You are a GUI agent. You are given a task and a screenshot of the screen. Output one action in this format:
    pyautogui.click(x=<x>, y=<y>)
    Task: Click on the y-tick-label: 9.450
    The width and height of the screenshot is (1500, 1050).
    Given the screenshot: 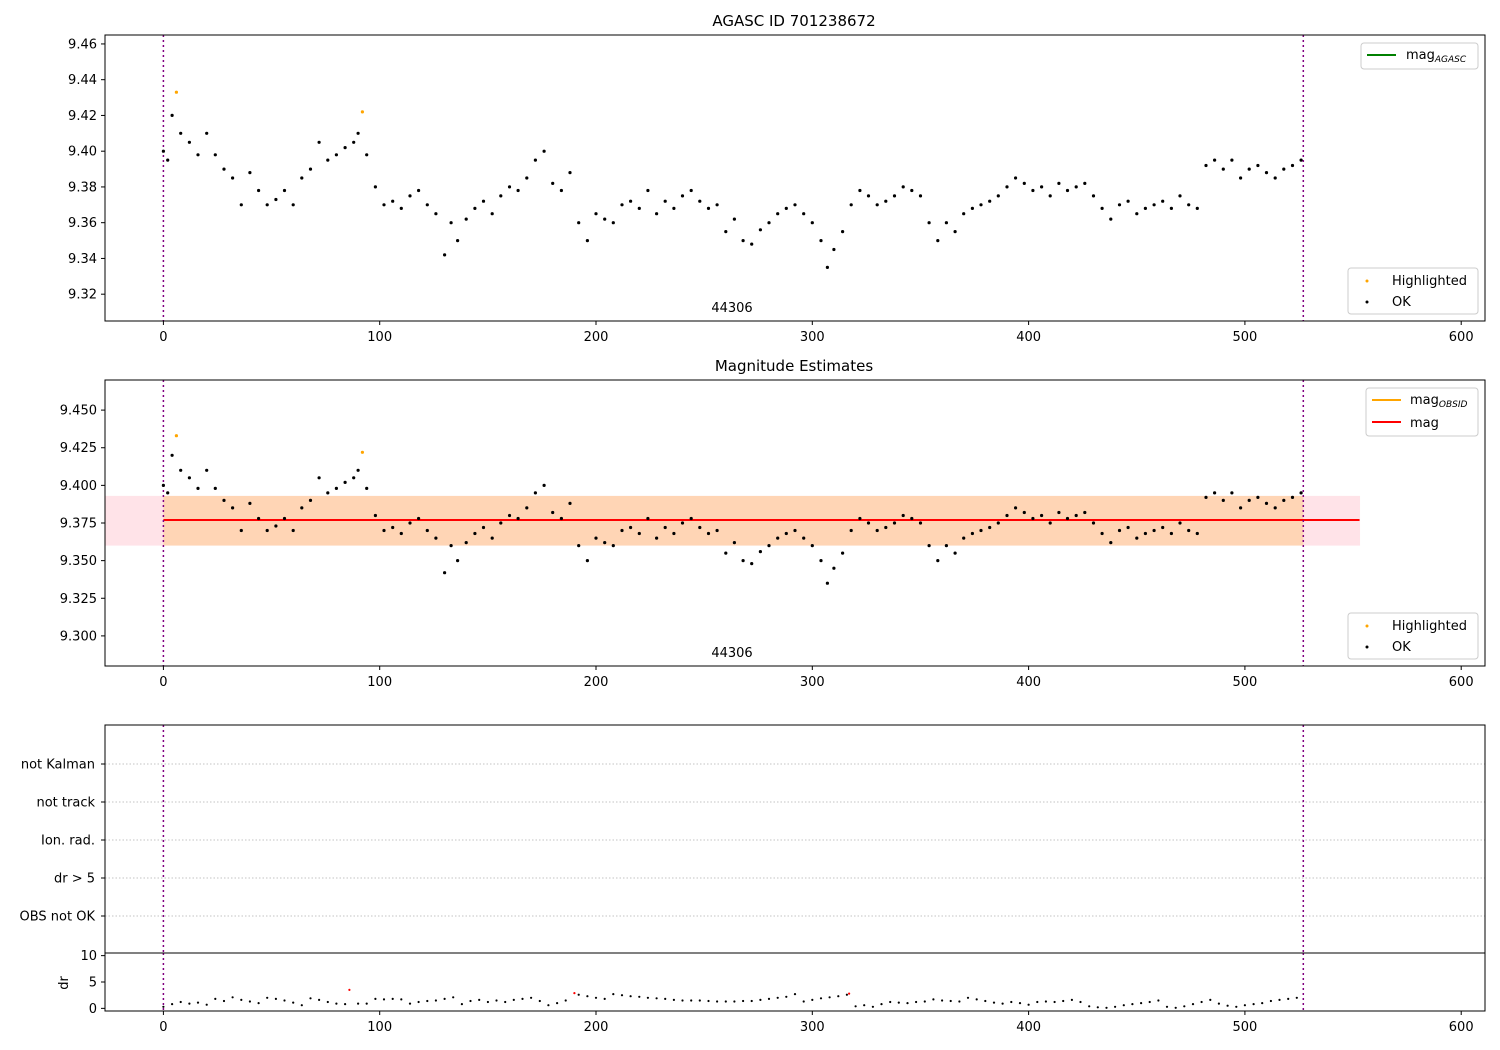 What is the action you would take?
    pyautogui.click(x=78, y=411)
    